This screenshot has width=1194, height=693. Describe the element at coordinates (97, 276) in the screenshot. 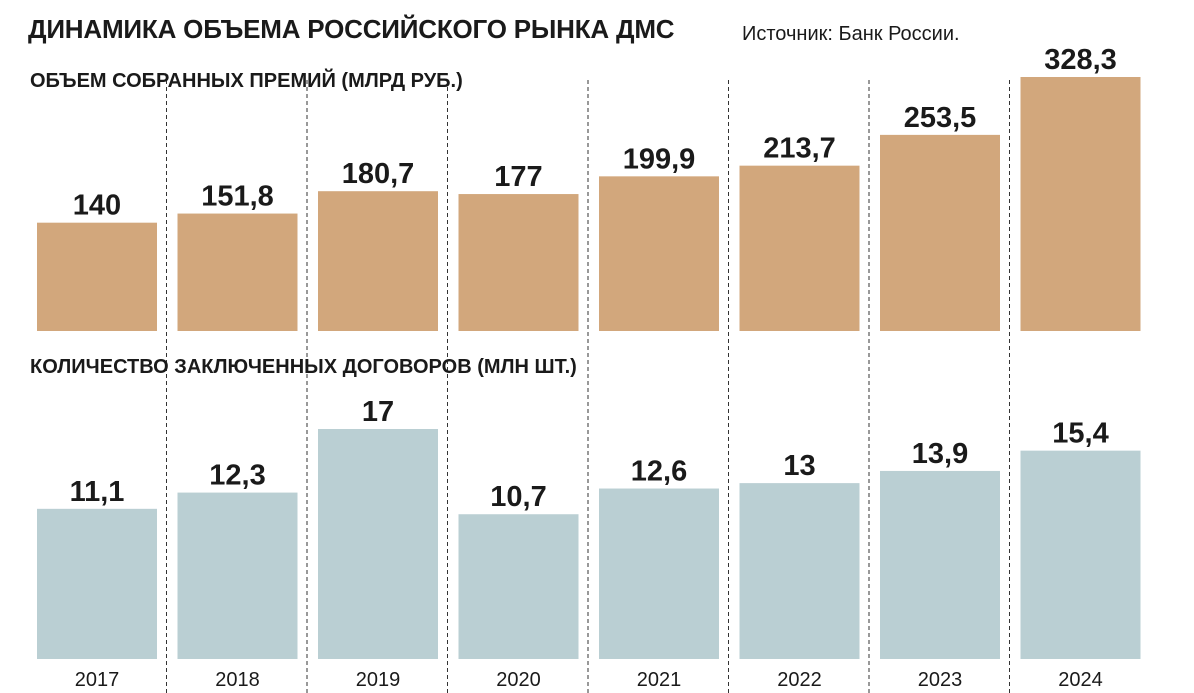

I see `premiums-bar-2017` at that location.